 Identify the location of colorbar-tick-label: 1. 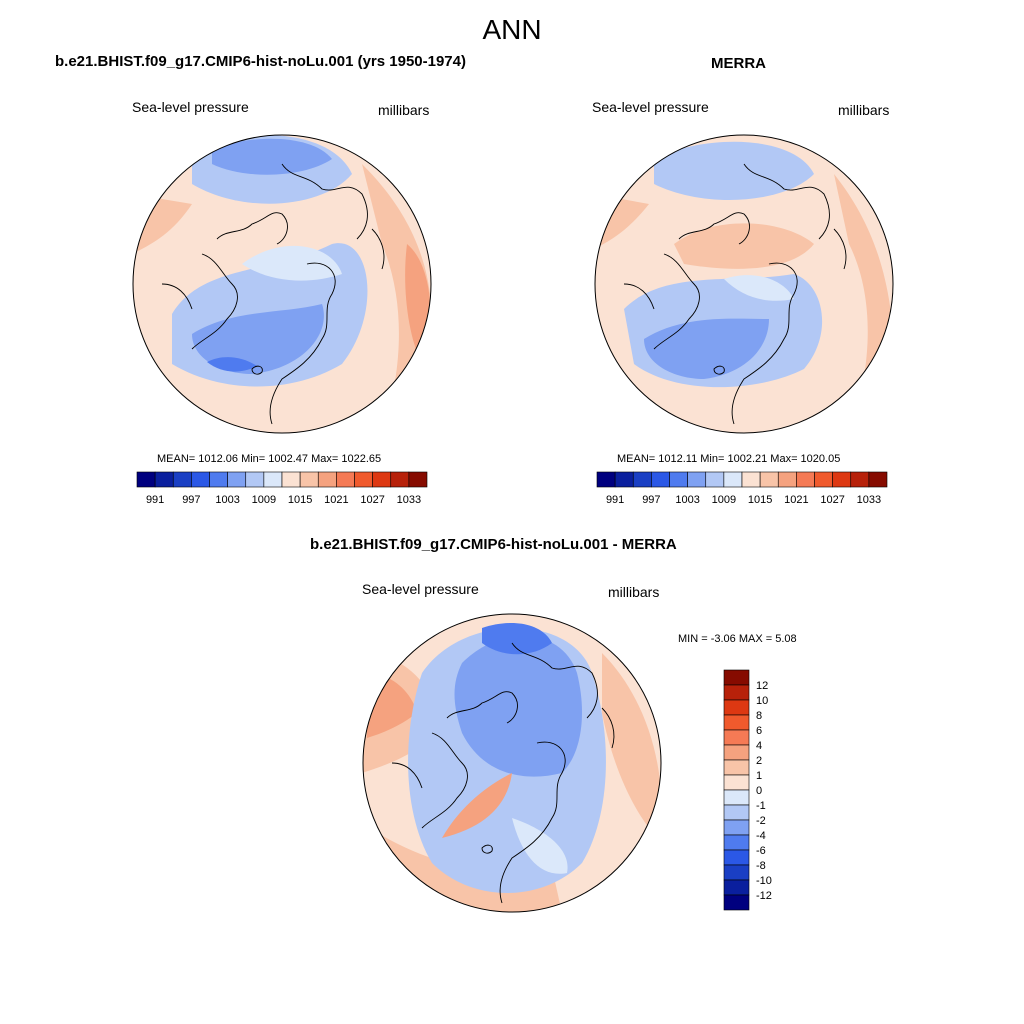
(759, 776).